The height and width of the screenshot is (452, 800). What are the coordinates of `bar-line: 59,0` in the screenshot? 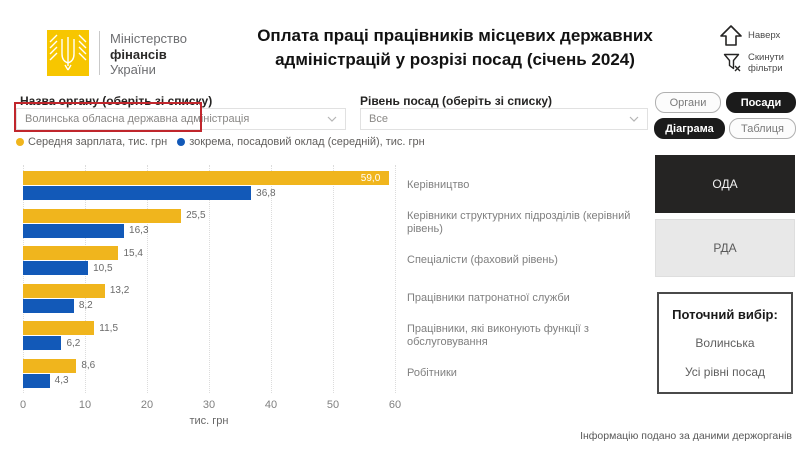 It's located at (209, 178).